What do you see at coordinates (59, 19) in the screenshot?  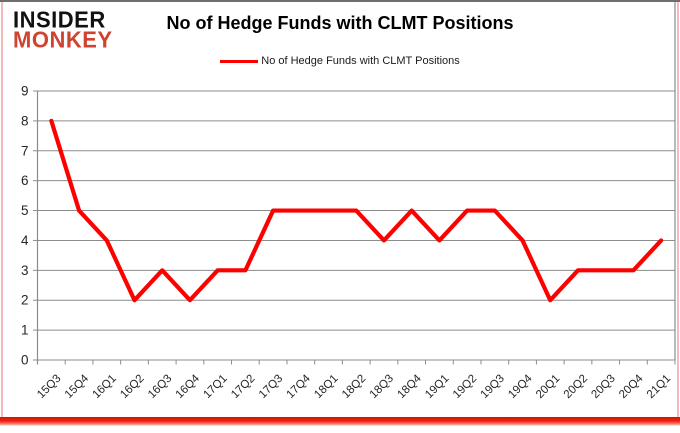 I see `logo-insider-text: INSIDER` at bounding box center [59, 19].